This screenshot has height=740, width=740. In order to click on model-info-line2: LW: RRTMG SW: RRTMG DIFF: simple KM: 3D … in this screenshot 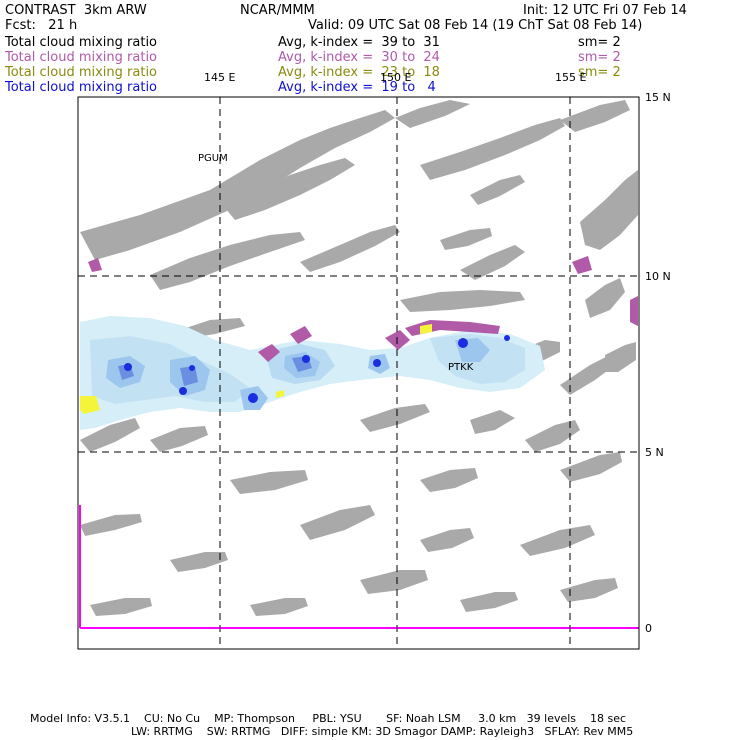, I will do `click(382, 731)`.